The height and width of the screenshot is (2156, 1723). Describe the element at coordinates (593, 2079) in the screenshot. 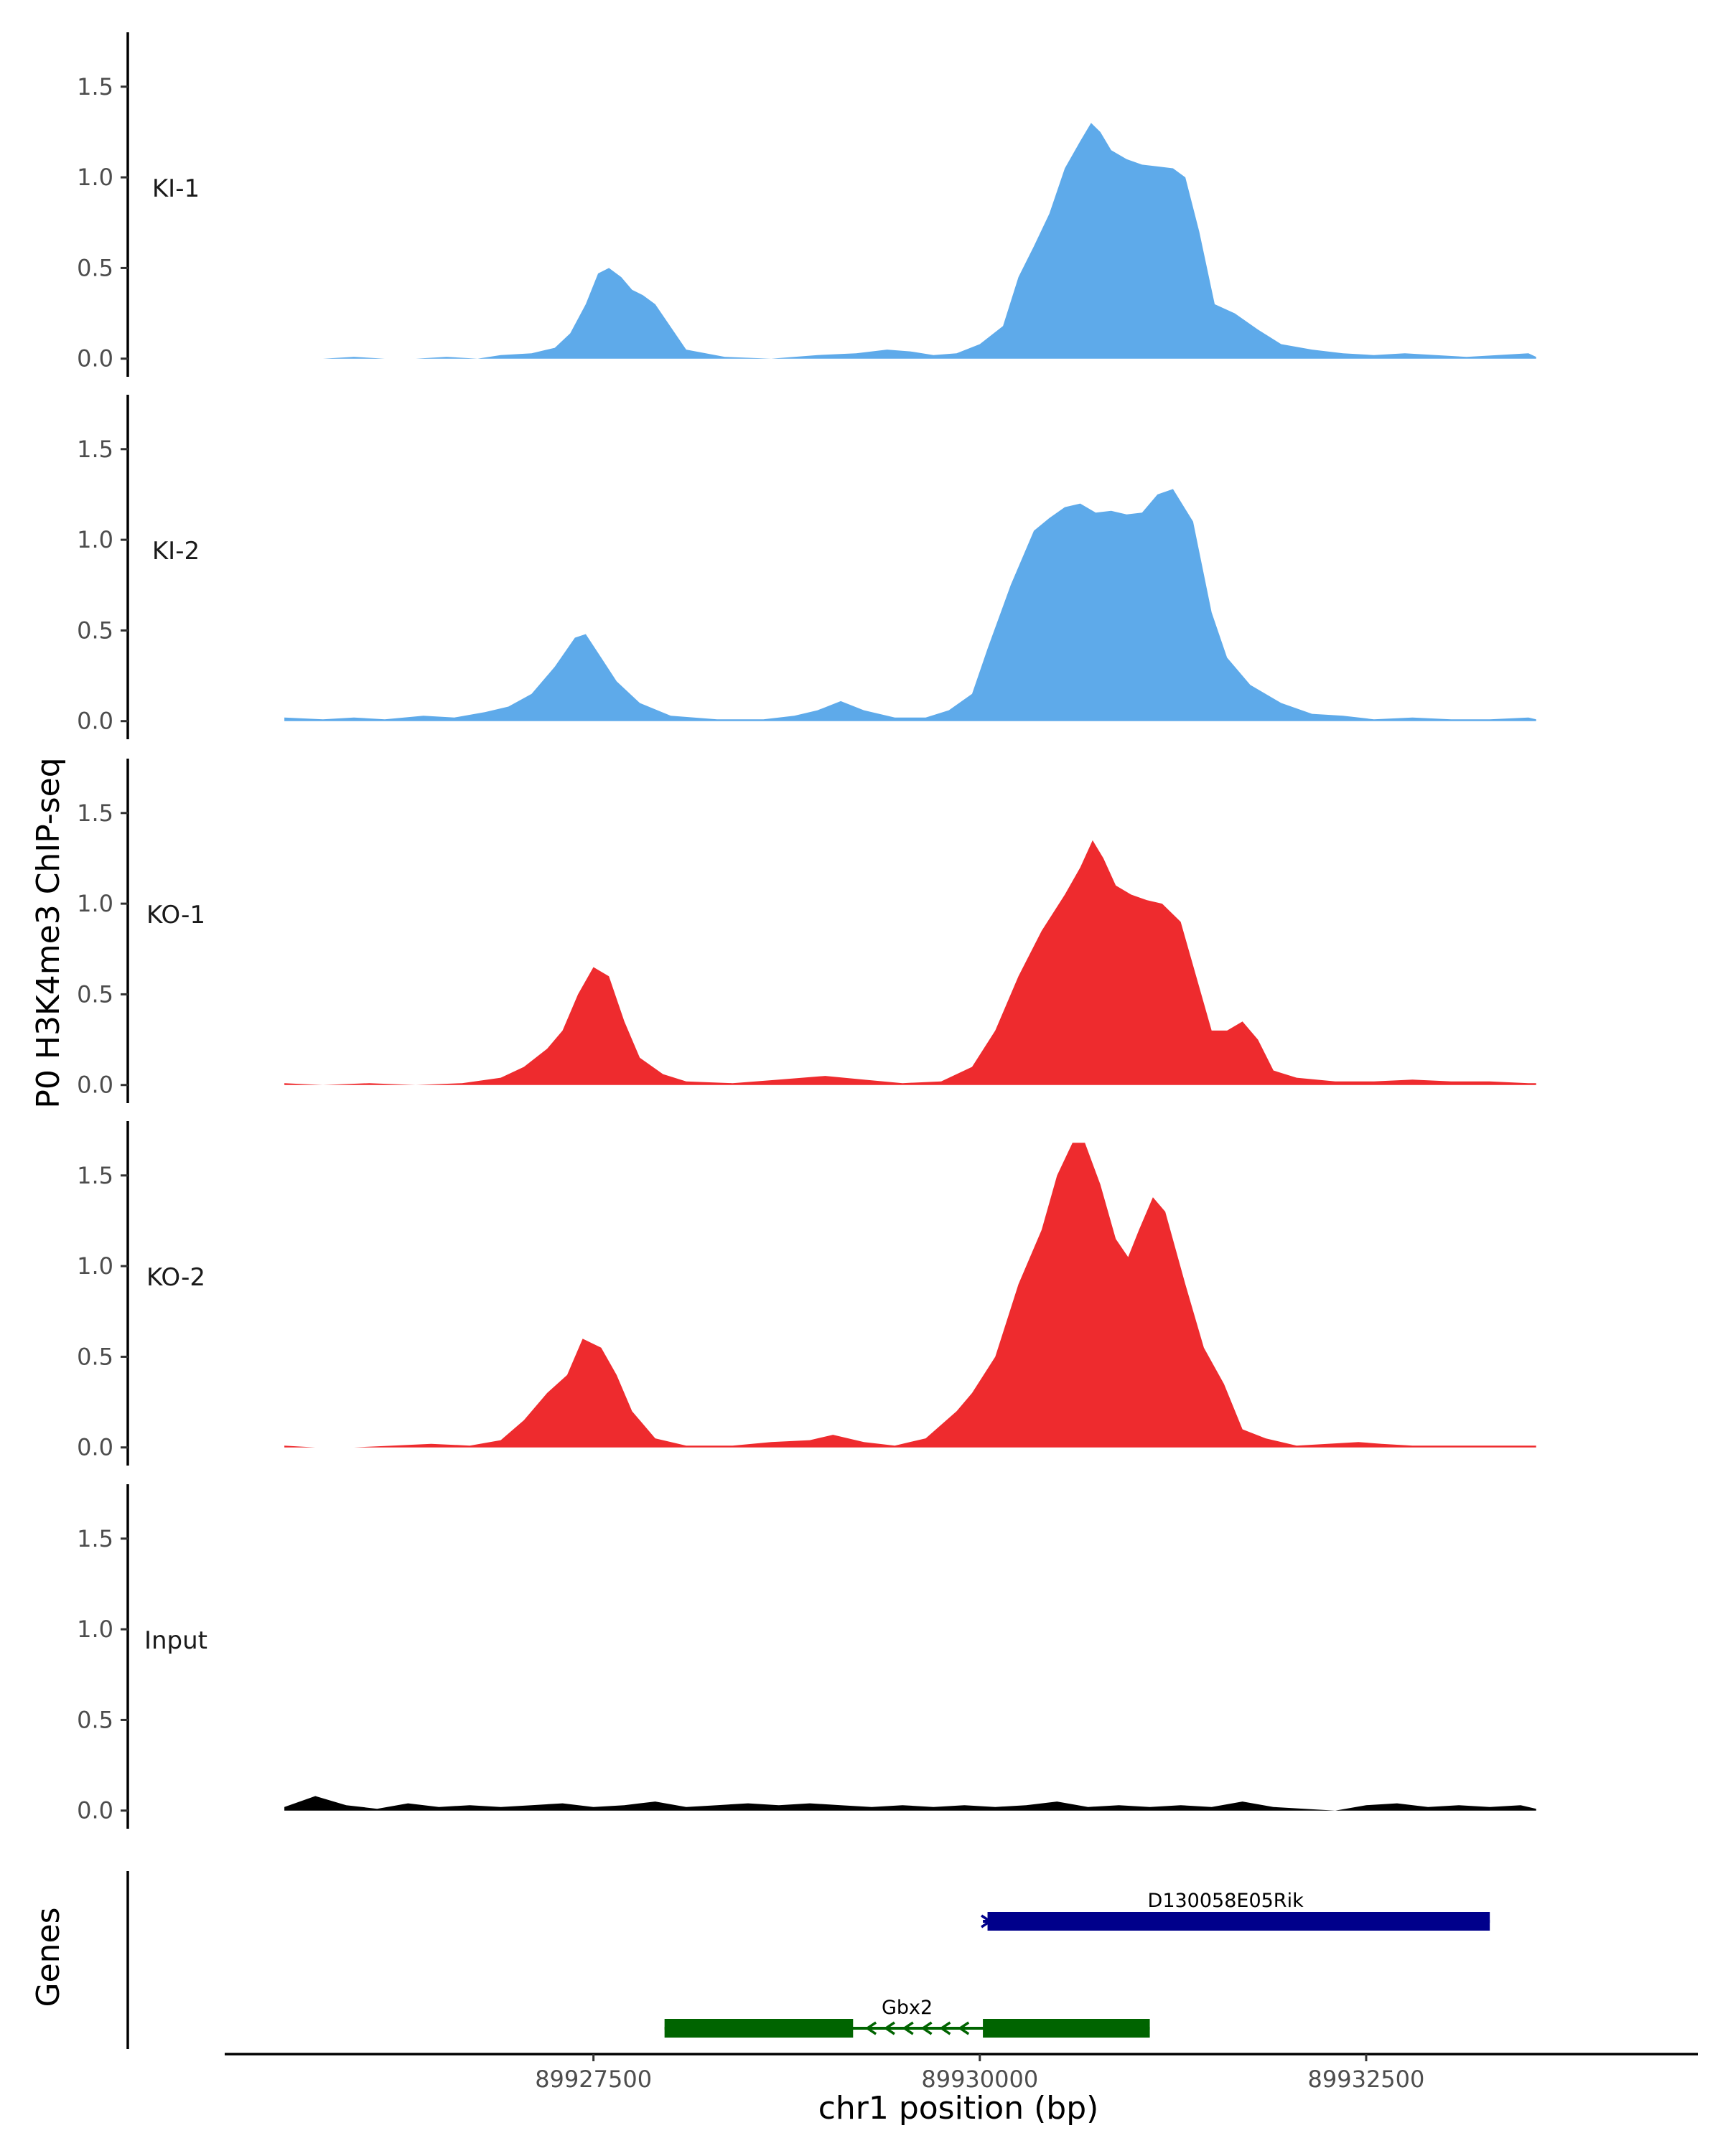

I see `x-tick-label: 89927500` at that location.